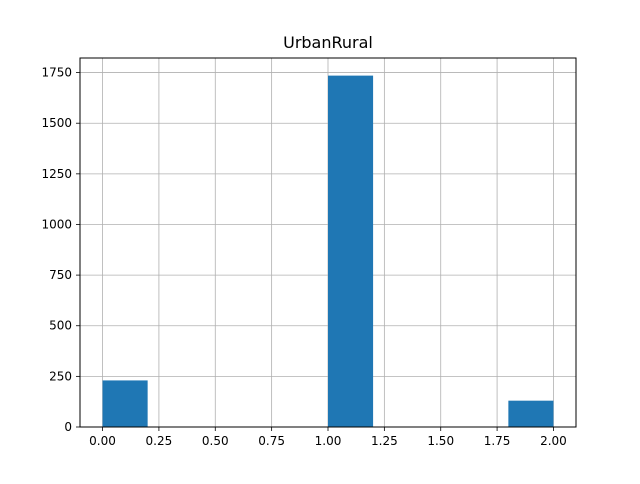 The image size is (640, 484). Describe the element at coordinates (60, 326) in the screenshot. I see `y-tick-label: 500` at that location.